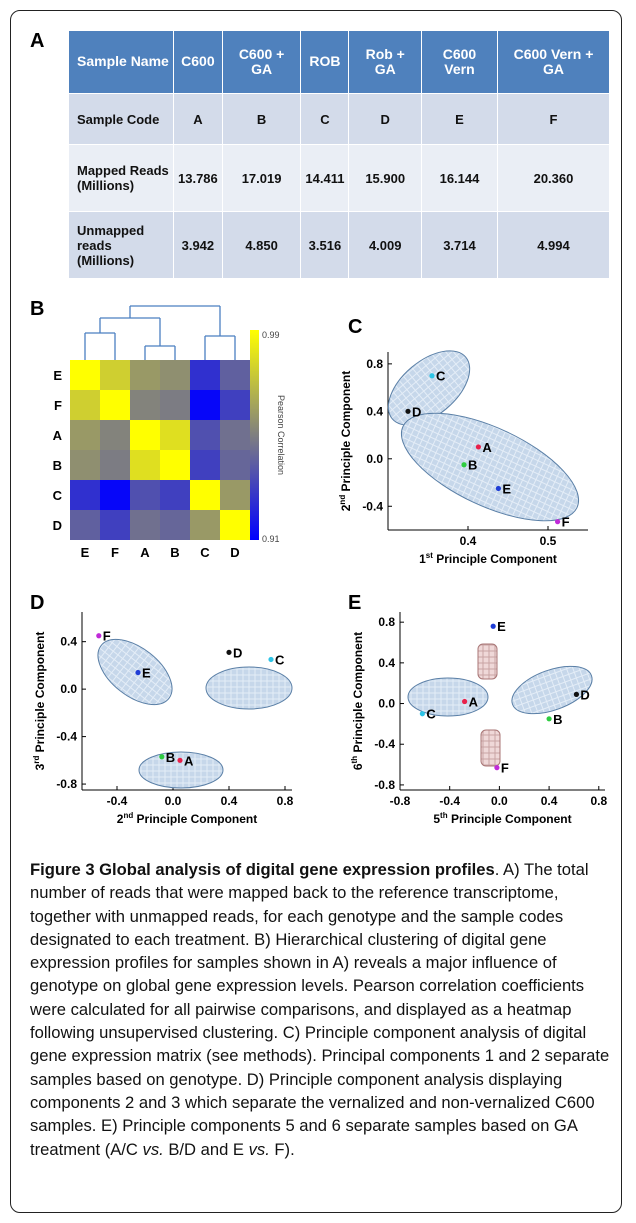 This screenshot has height=1223, width=636. What do you see at coordinates (459, 178) in the screenshot?
I see `table-cell: 16.144` at bounding box center [459, 178].